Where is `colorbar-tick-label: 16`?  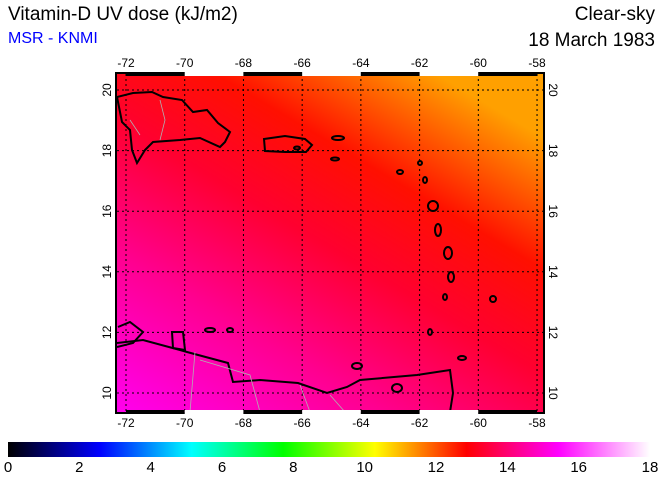
colorbar-tick-label: 16 is located at coordinates (578, 467).